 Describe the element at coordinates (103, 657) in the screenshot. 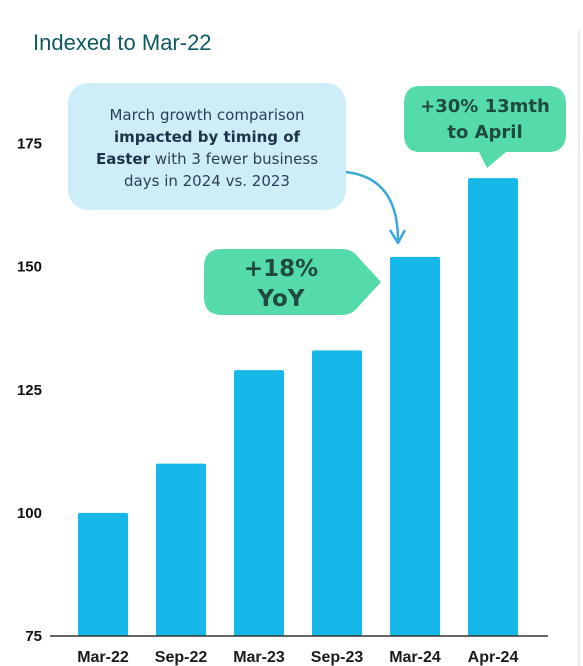

I see `x-tick-label: Mar-22` at that location.